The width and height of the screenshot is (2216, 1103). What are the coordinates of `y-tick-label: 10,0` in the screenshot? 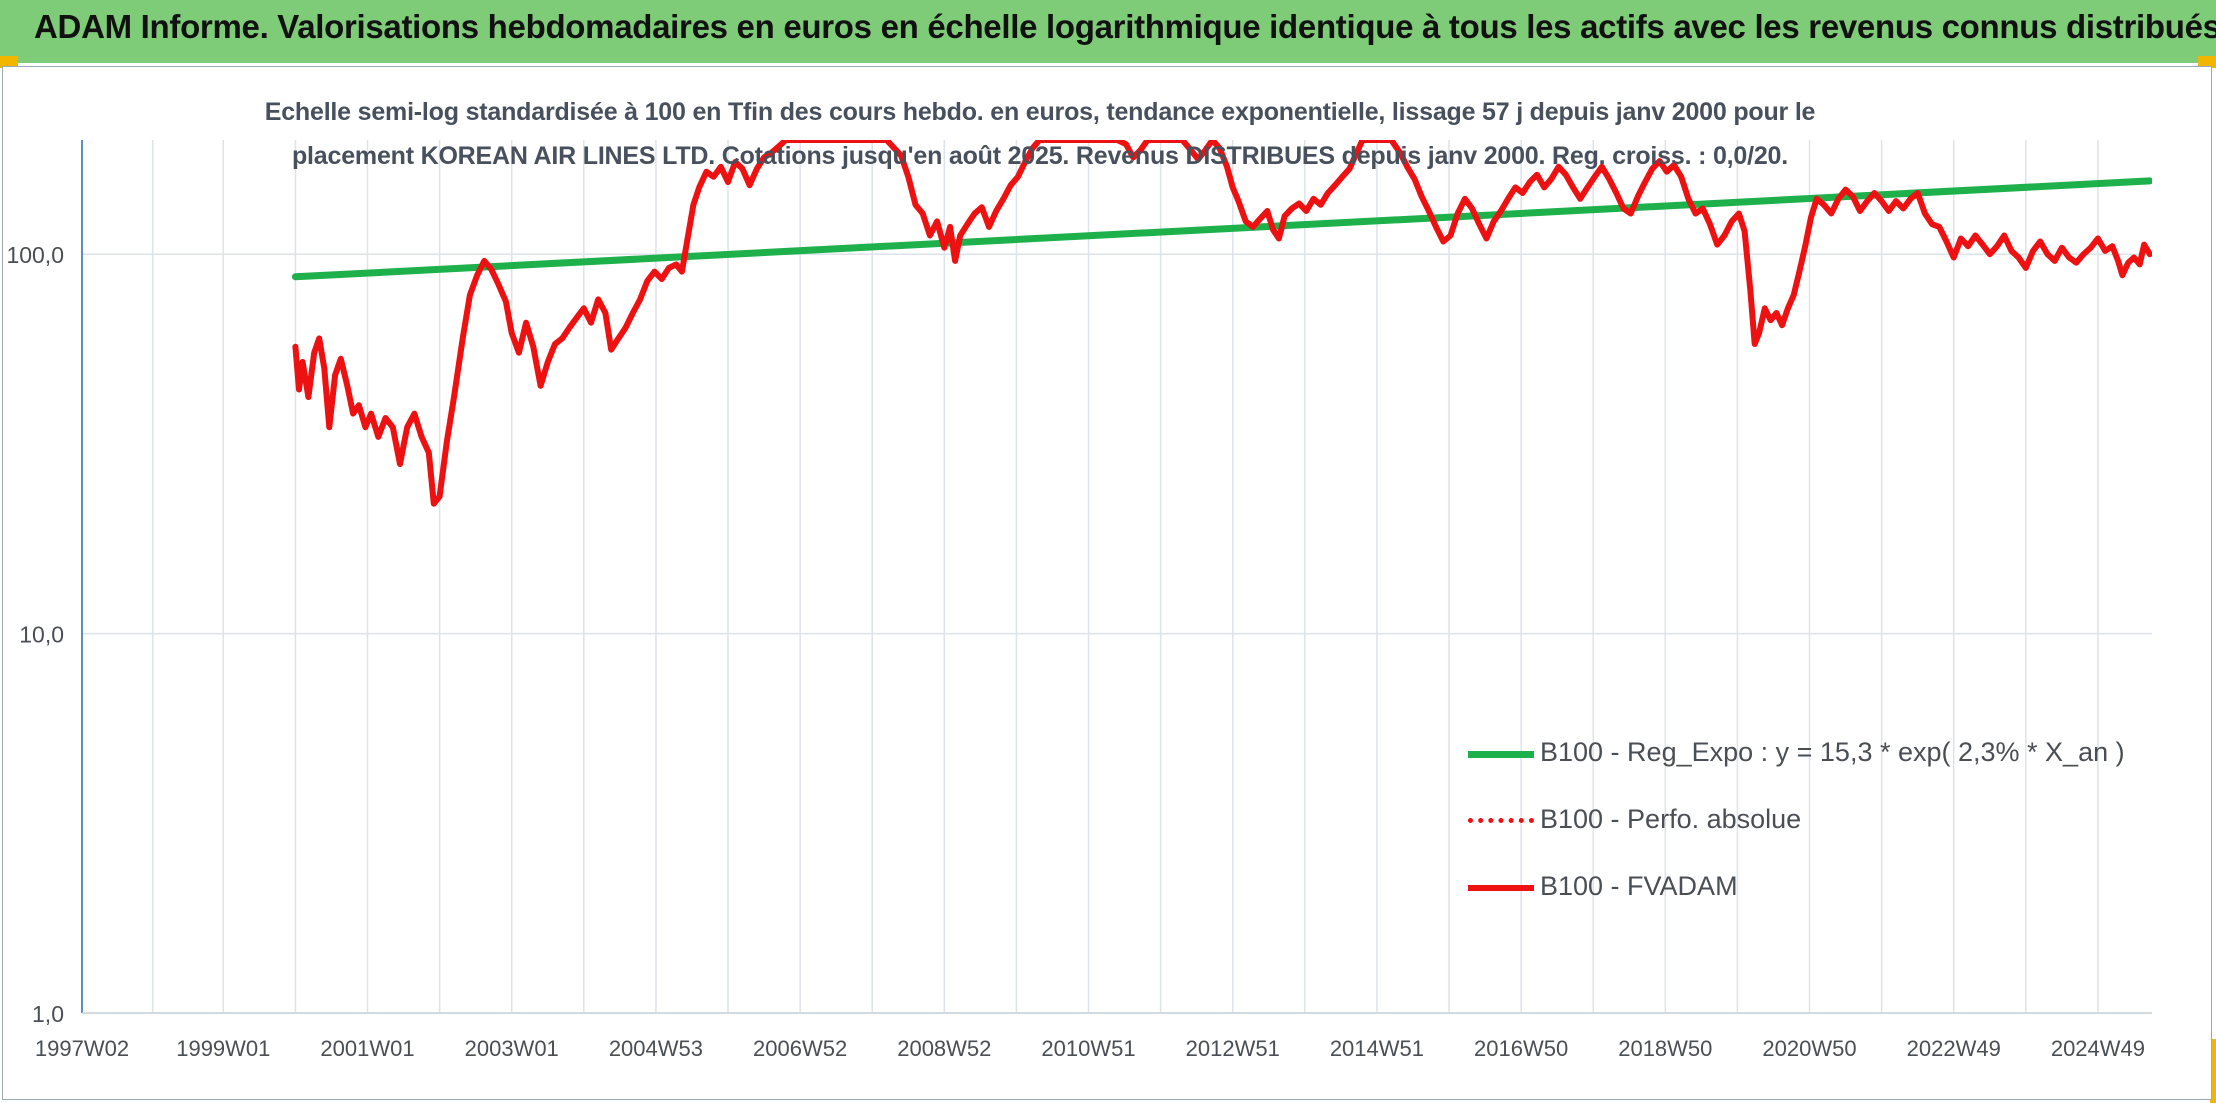 It's located at (41, 635).